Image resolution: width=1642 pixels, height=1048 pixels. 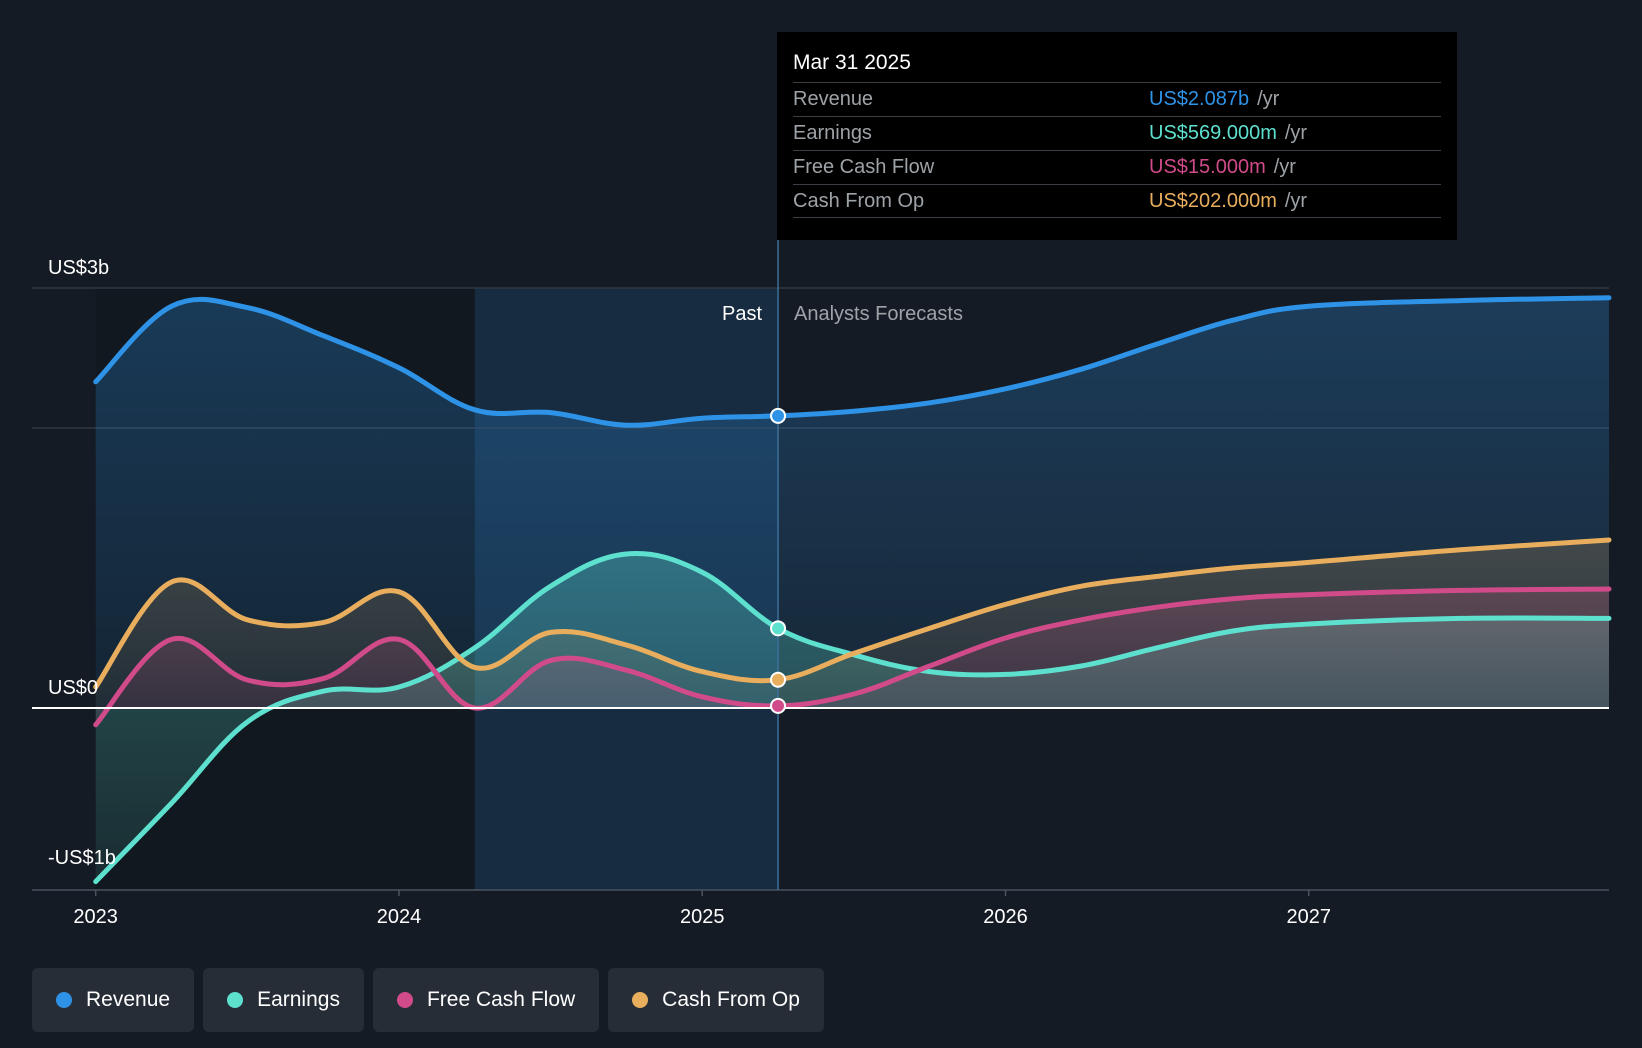 What do you see at coordinates (1199, 99) in the screenshot?
I see `tooltip-value: US$2.087b` at bounding box center [1199, 99].